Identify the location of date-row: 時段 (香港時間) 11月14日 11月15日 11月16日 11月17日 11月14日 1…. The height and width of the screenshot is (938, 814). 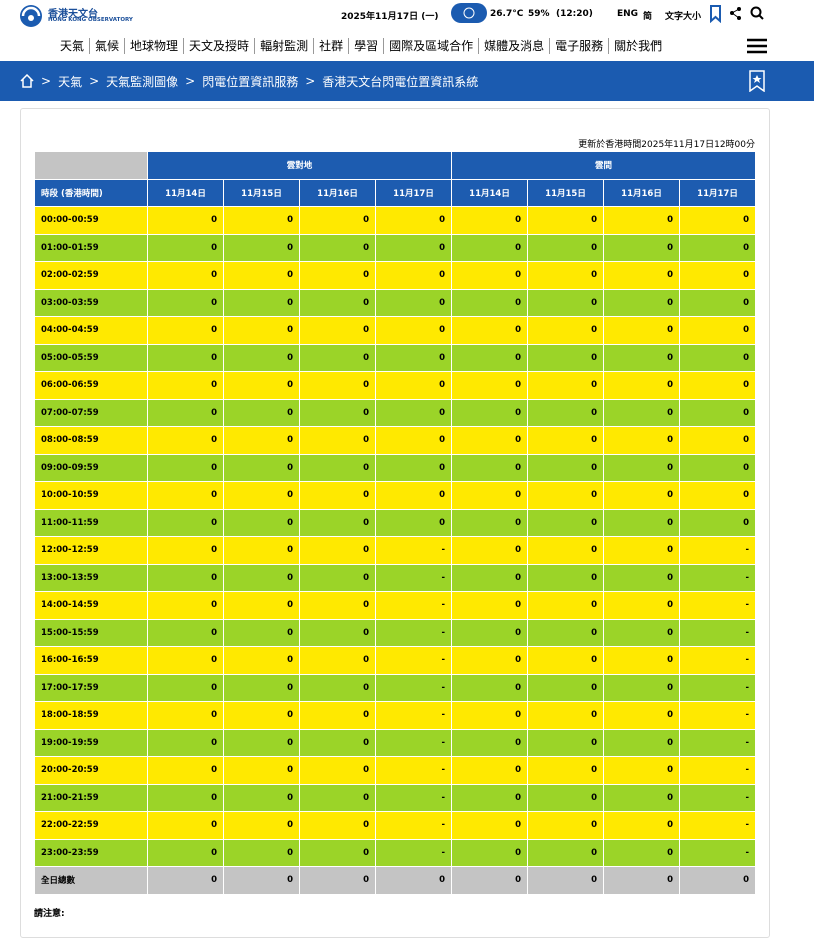
(395, 192).